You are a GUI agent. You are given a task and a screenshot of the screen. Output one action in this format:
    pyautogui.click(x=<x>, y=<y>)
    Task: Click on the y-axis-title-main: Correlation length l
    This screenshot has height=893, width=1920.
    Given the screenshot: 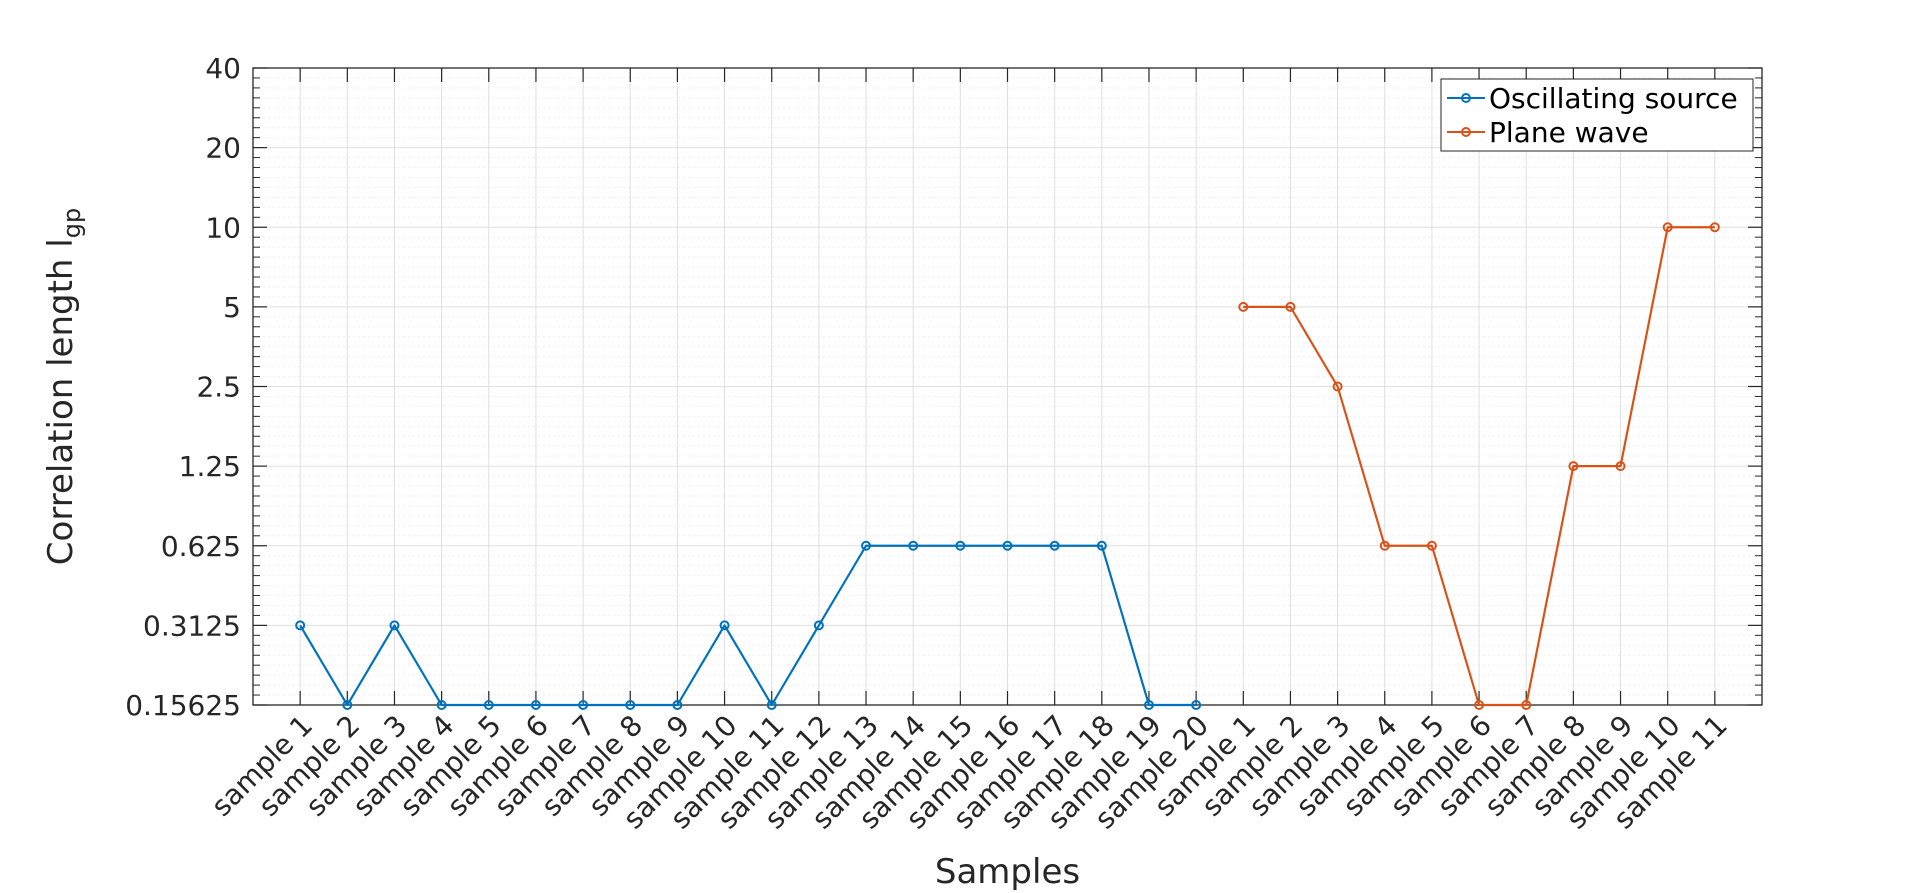 What is the action you would take?
    pyautogui.click(x=61, y=401)
    